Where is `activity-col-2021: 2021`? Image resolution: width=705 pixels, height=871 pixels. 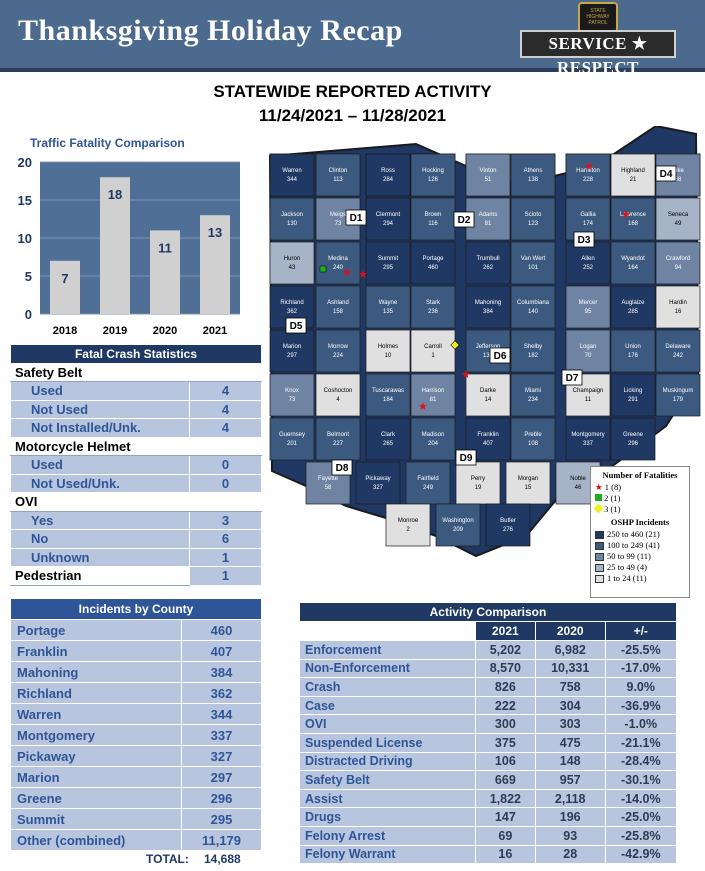 activity-col-2021: 2021 is located at coordinates (505, 631).